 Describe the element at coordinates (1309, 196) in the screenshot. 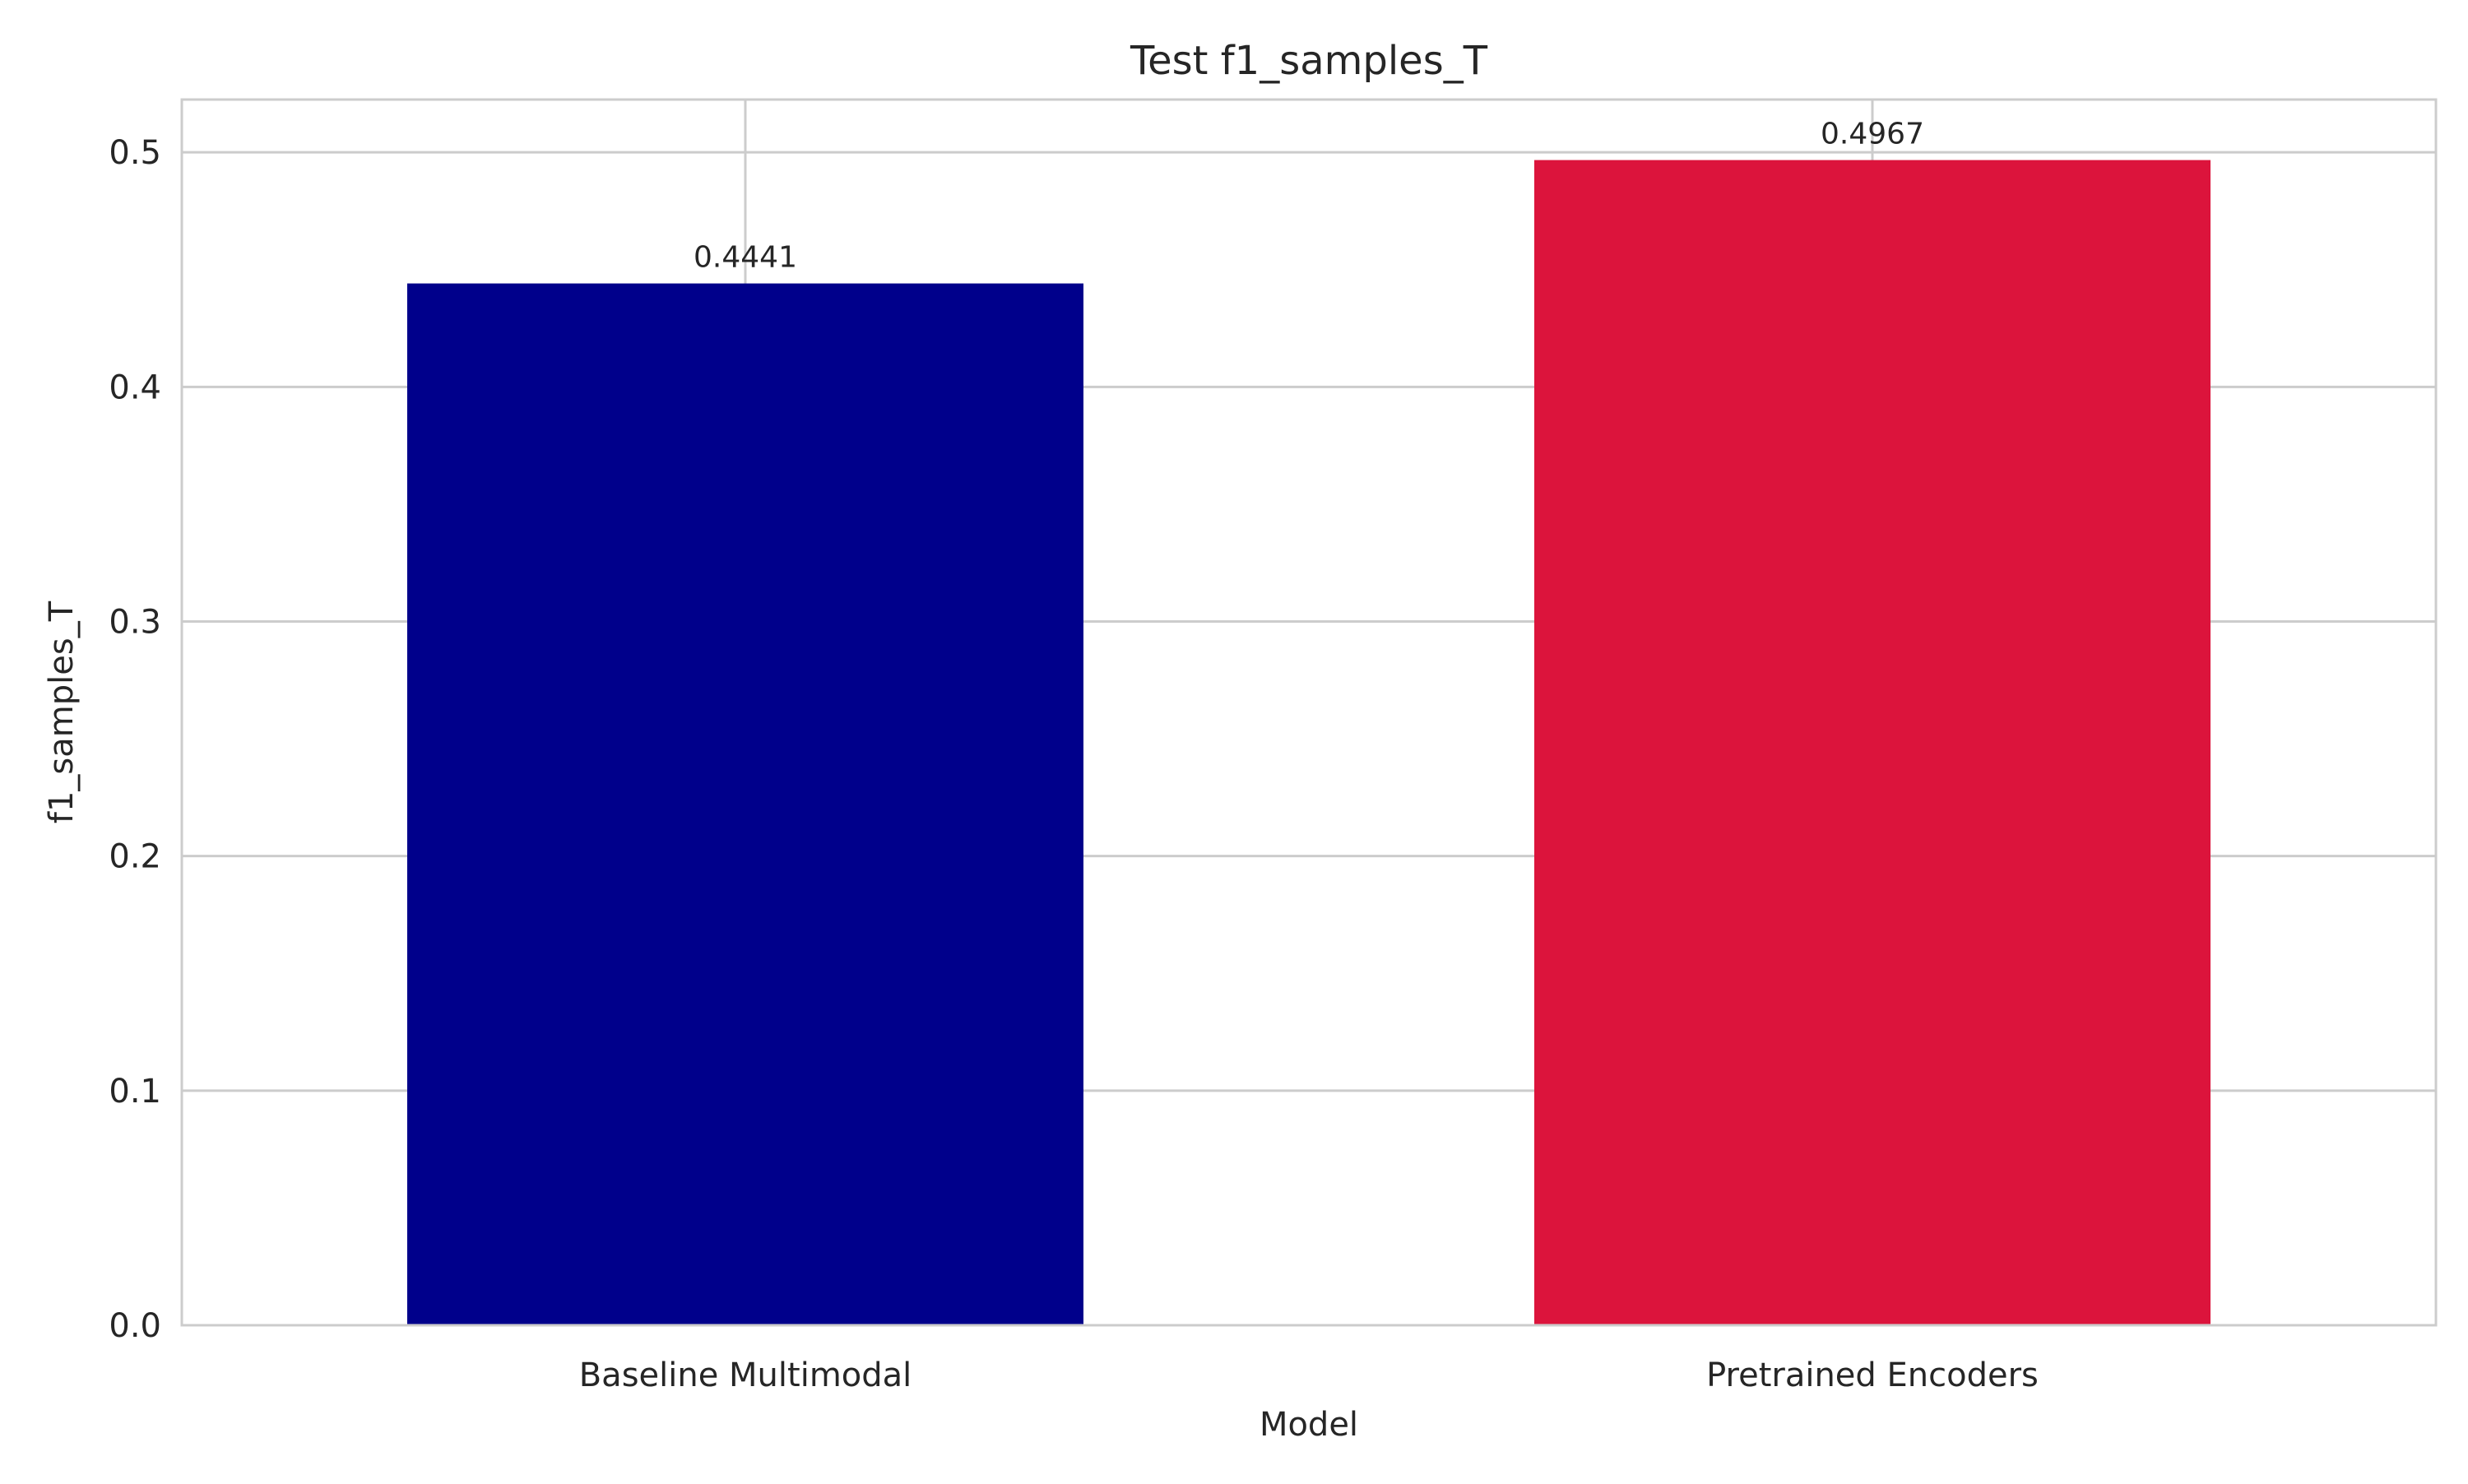

I see `label-layer: 0.4441 0.4967` at that location.